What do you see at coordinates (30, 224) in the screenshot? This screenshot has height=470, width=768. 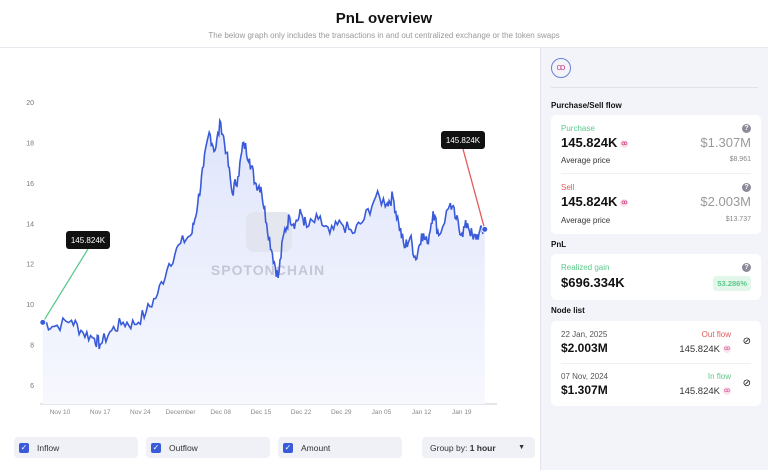 I see `y-tick-label: 14` at bounding box center [30, 224].